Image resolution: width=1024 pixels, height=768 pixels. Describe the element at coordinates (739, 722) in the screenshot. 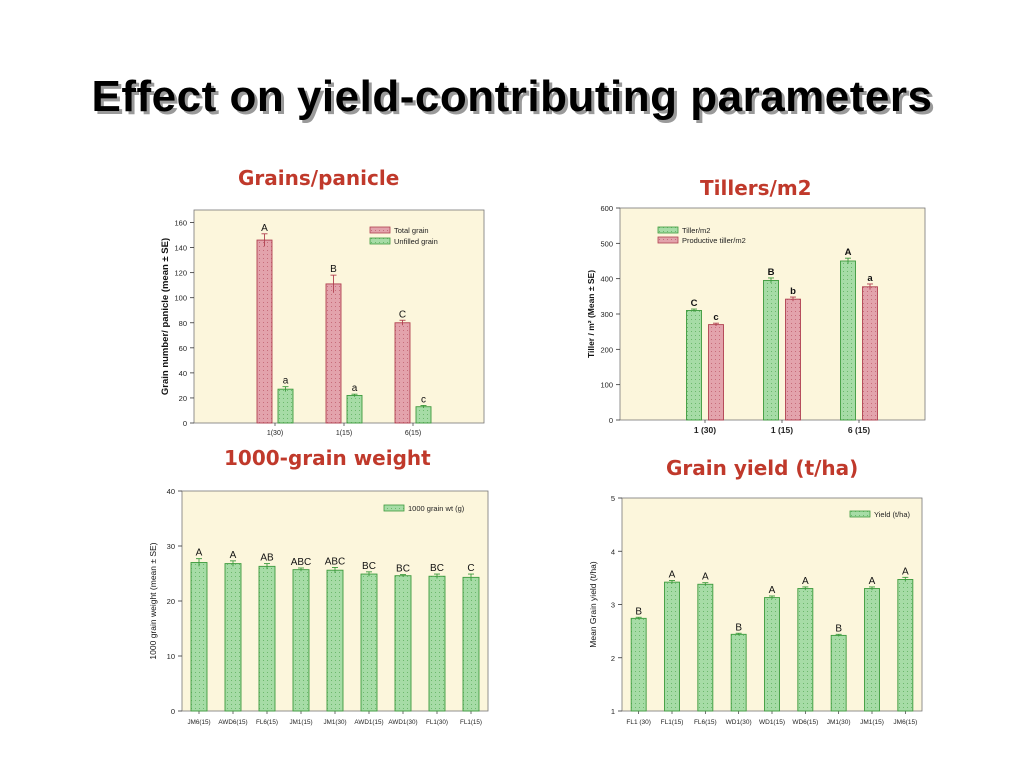

I see `x-tick-label: WD1(30)` at that location.